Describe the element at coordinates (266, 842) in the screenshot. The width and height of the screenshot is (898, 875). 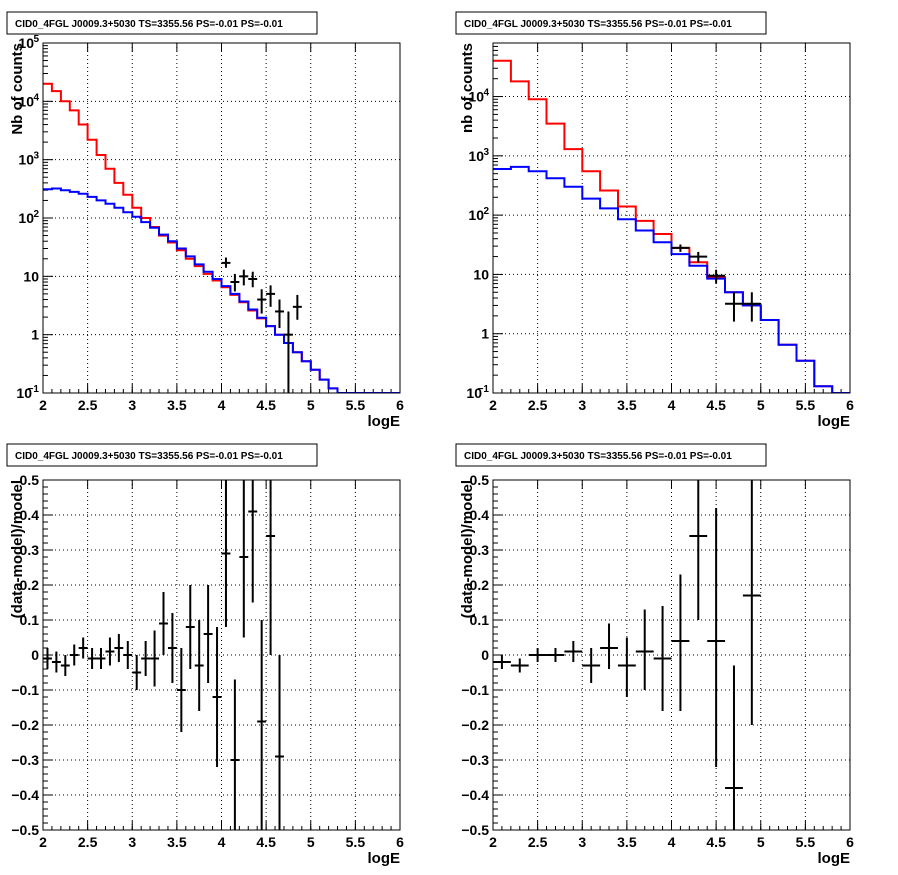
I see `x-tick-label: 4.5` at that location.